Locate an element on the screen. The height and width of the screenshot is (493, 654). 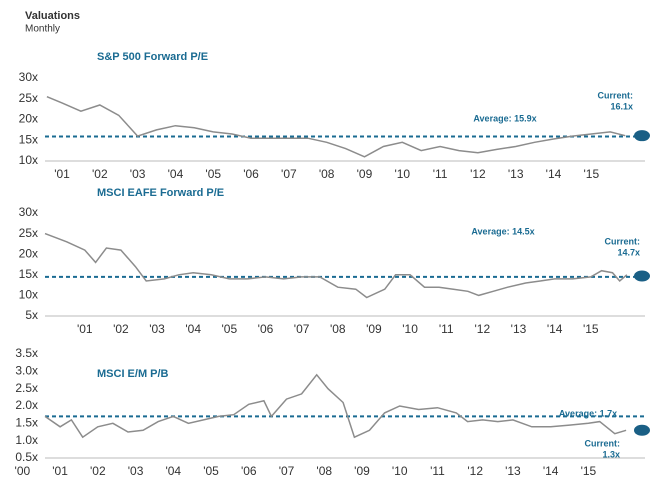
y-tick-label: 5x is located at coordinates (31, 315).